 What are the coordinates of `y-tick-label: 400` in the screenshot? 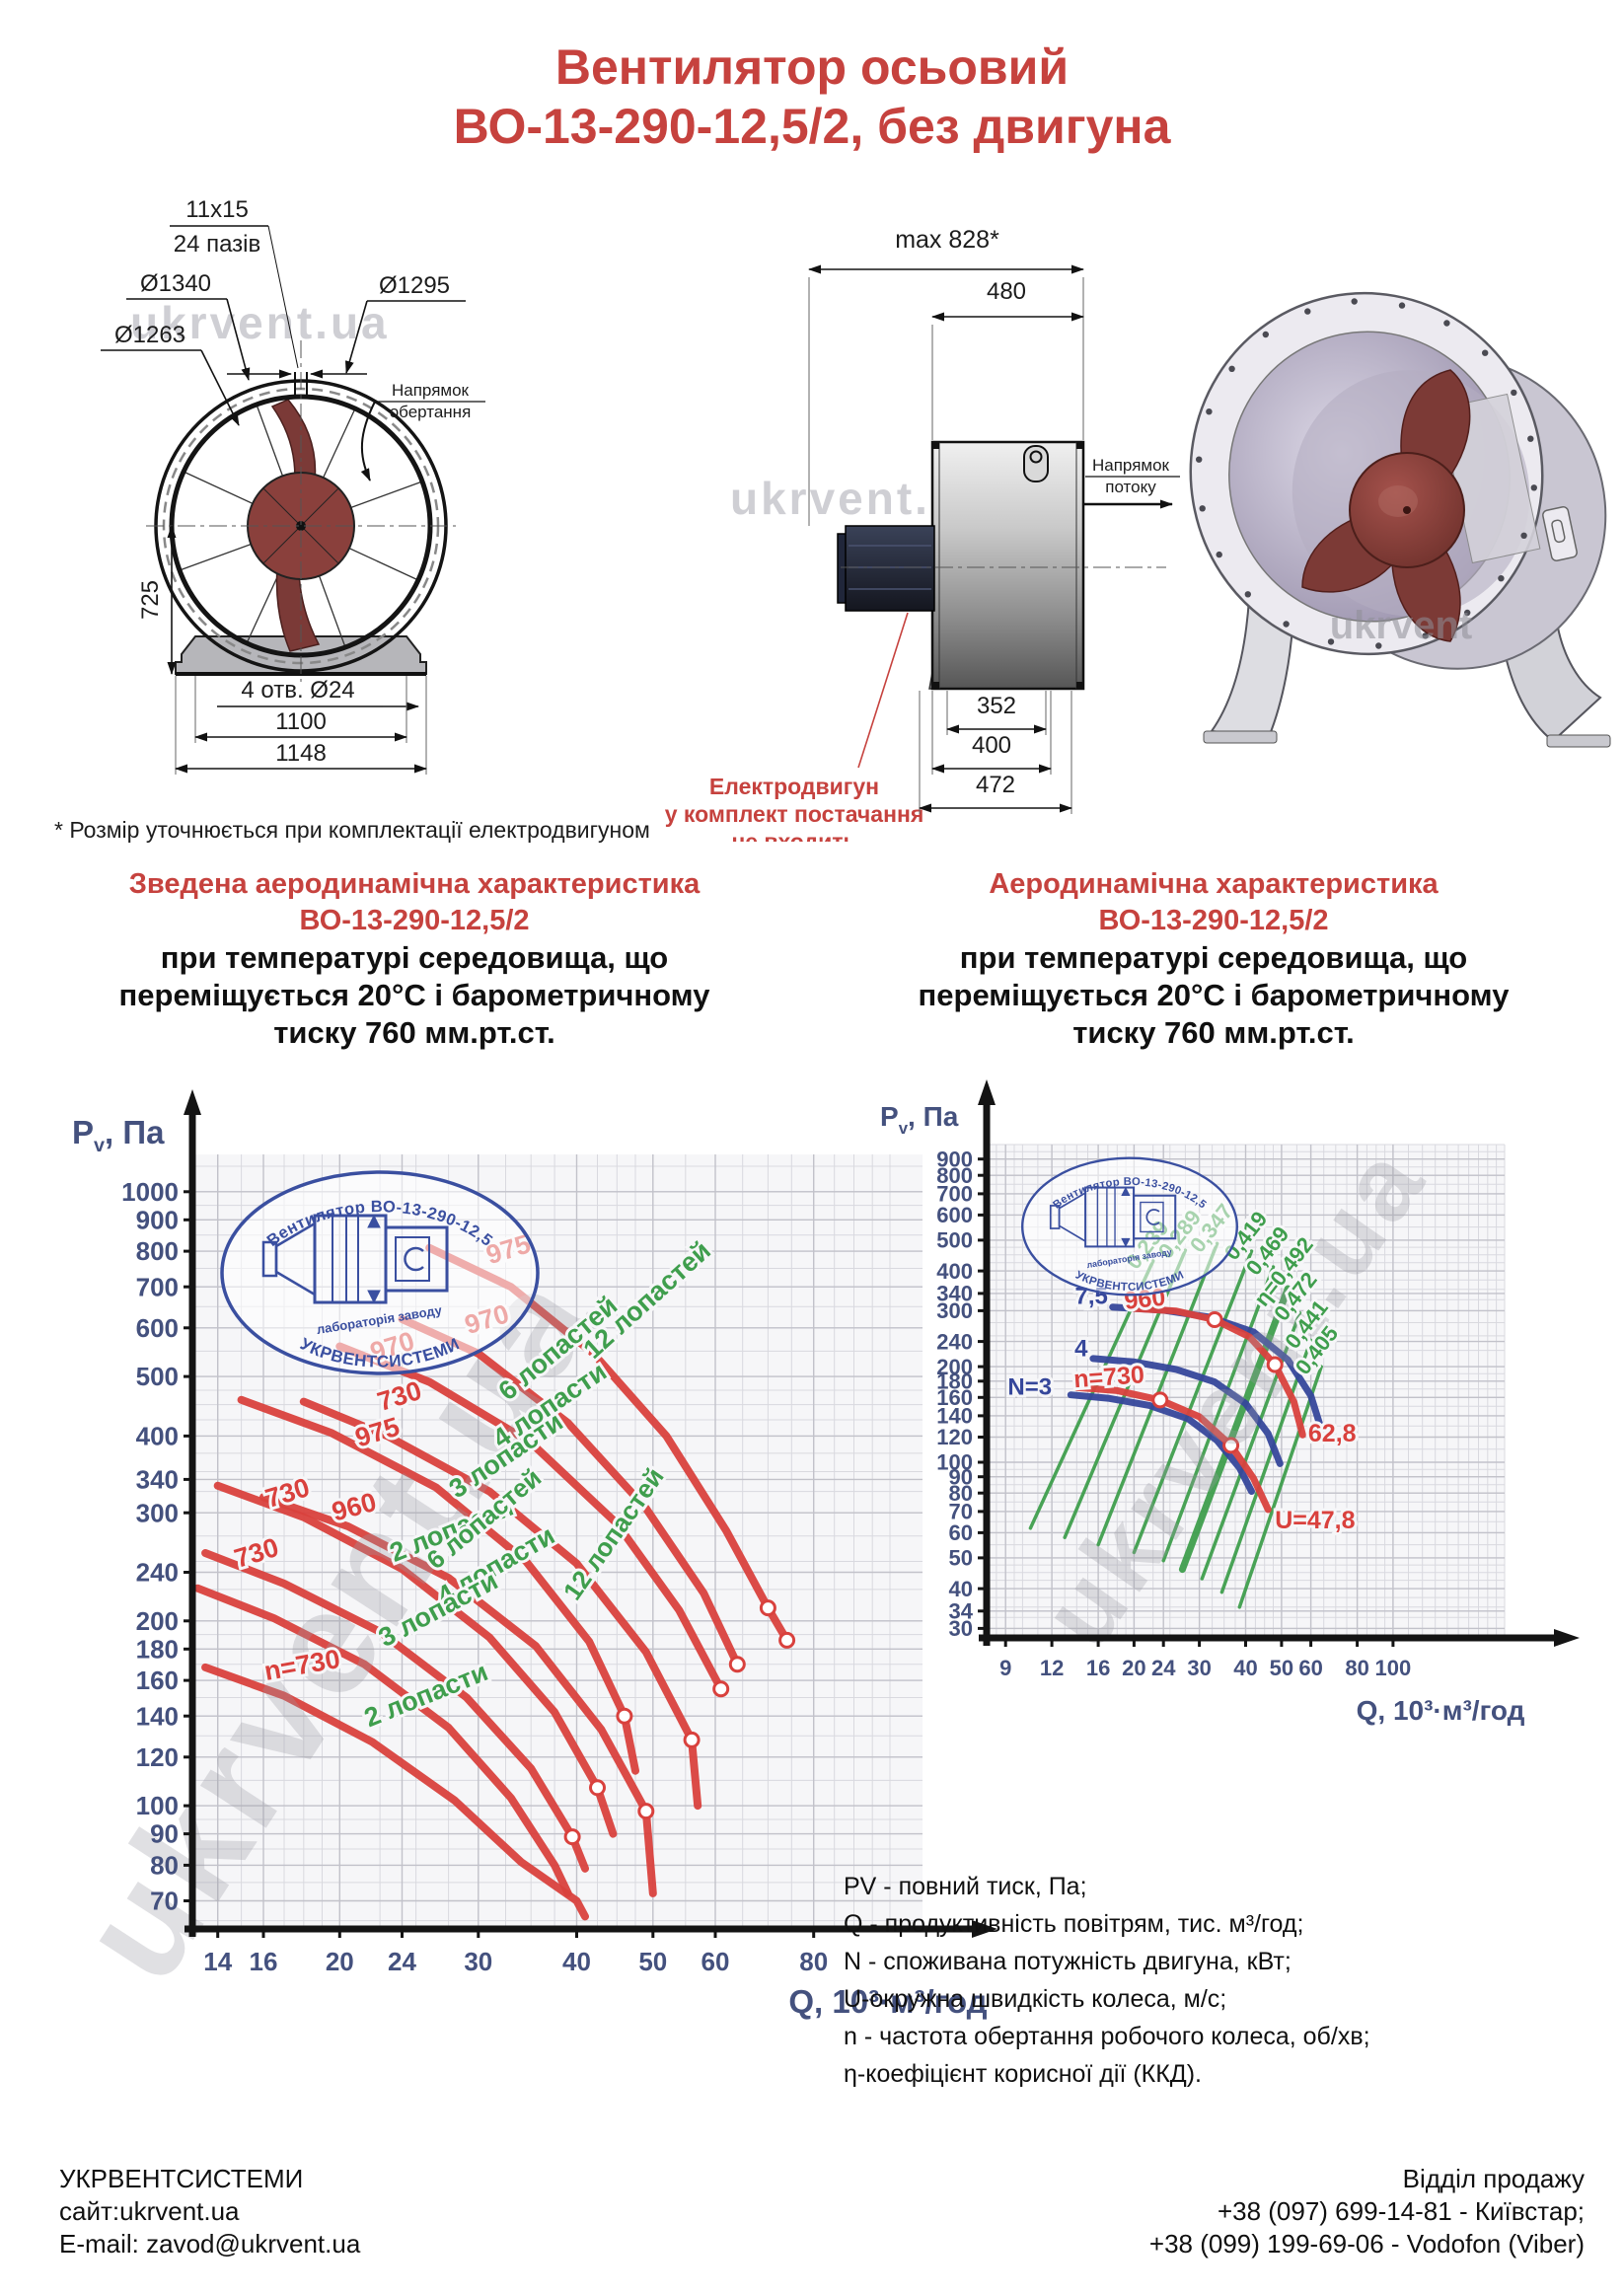 It's located at (954, 1271).